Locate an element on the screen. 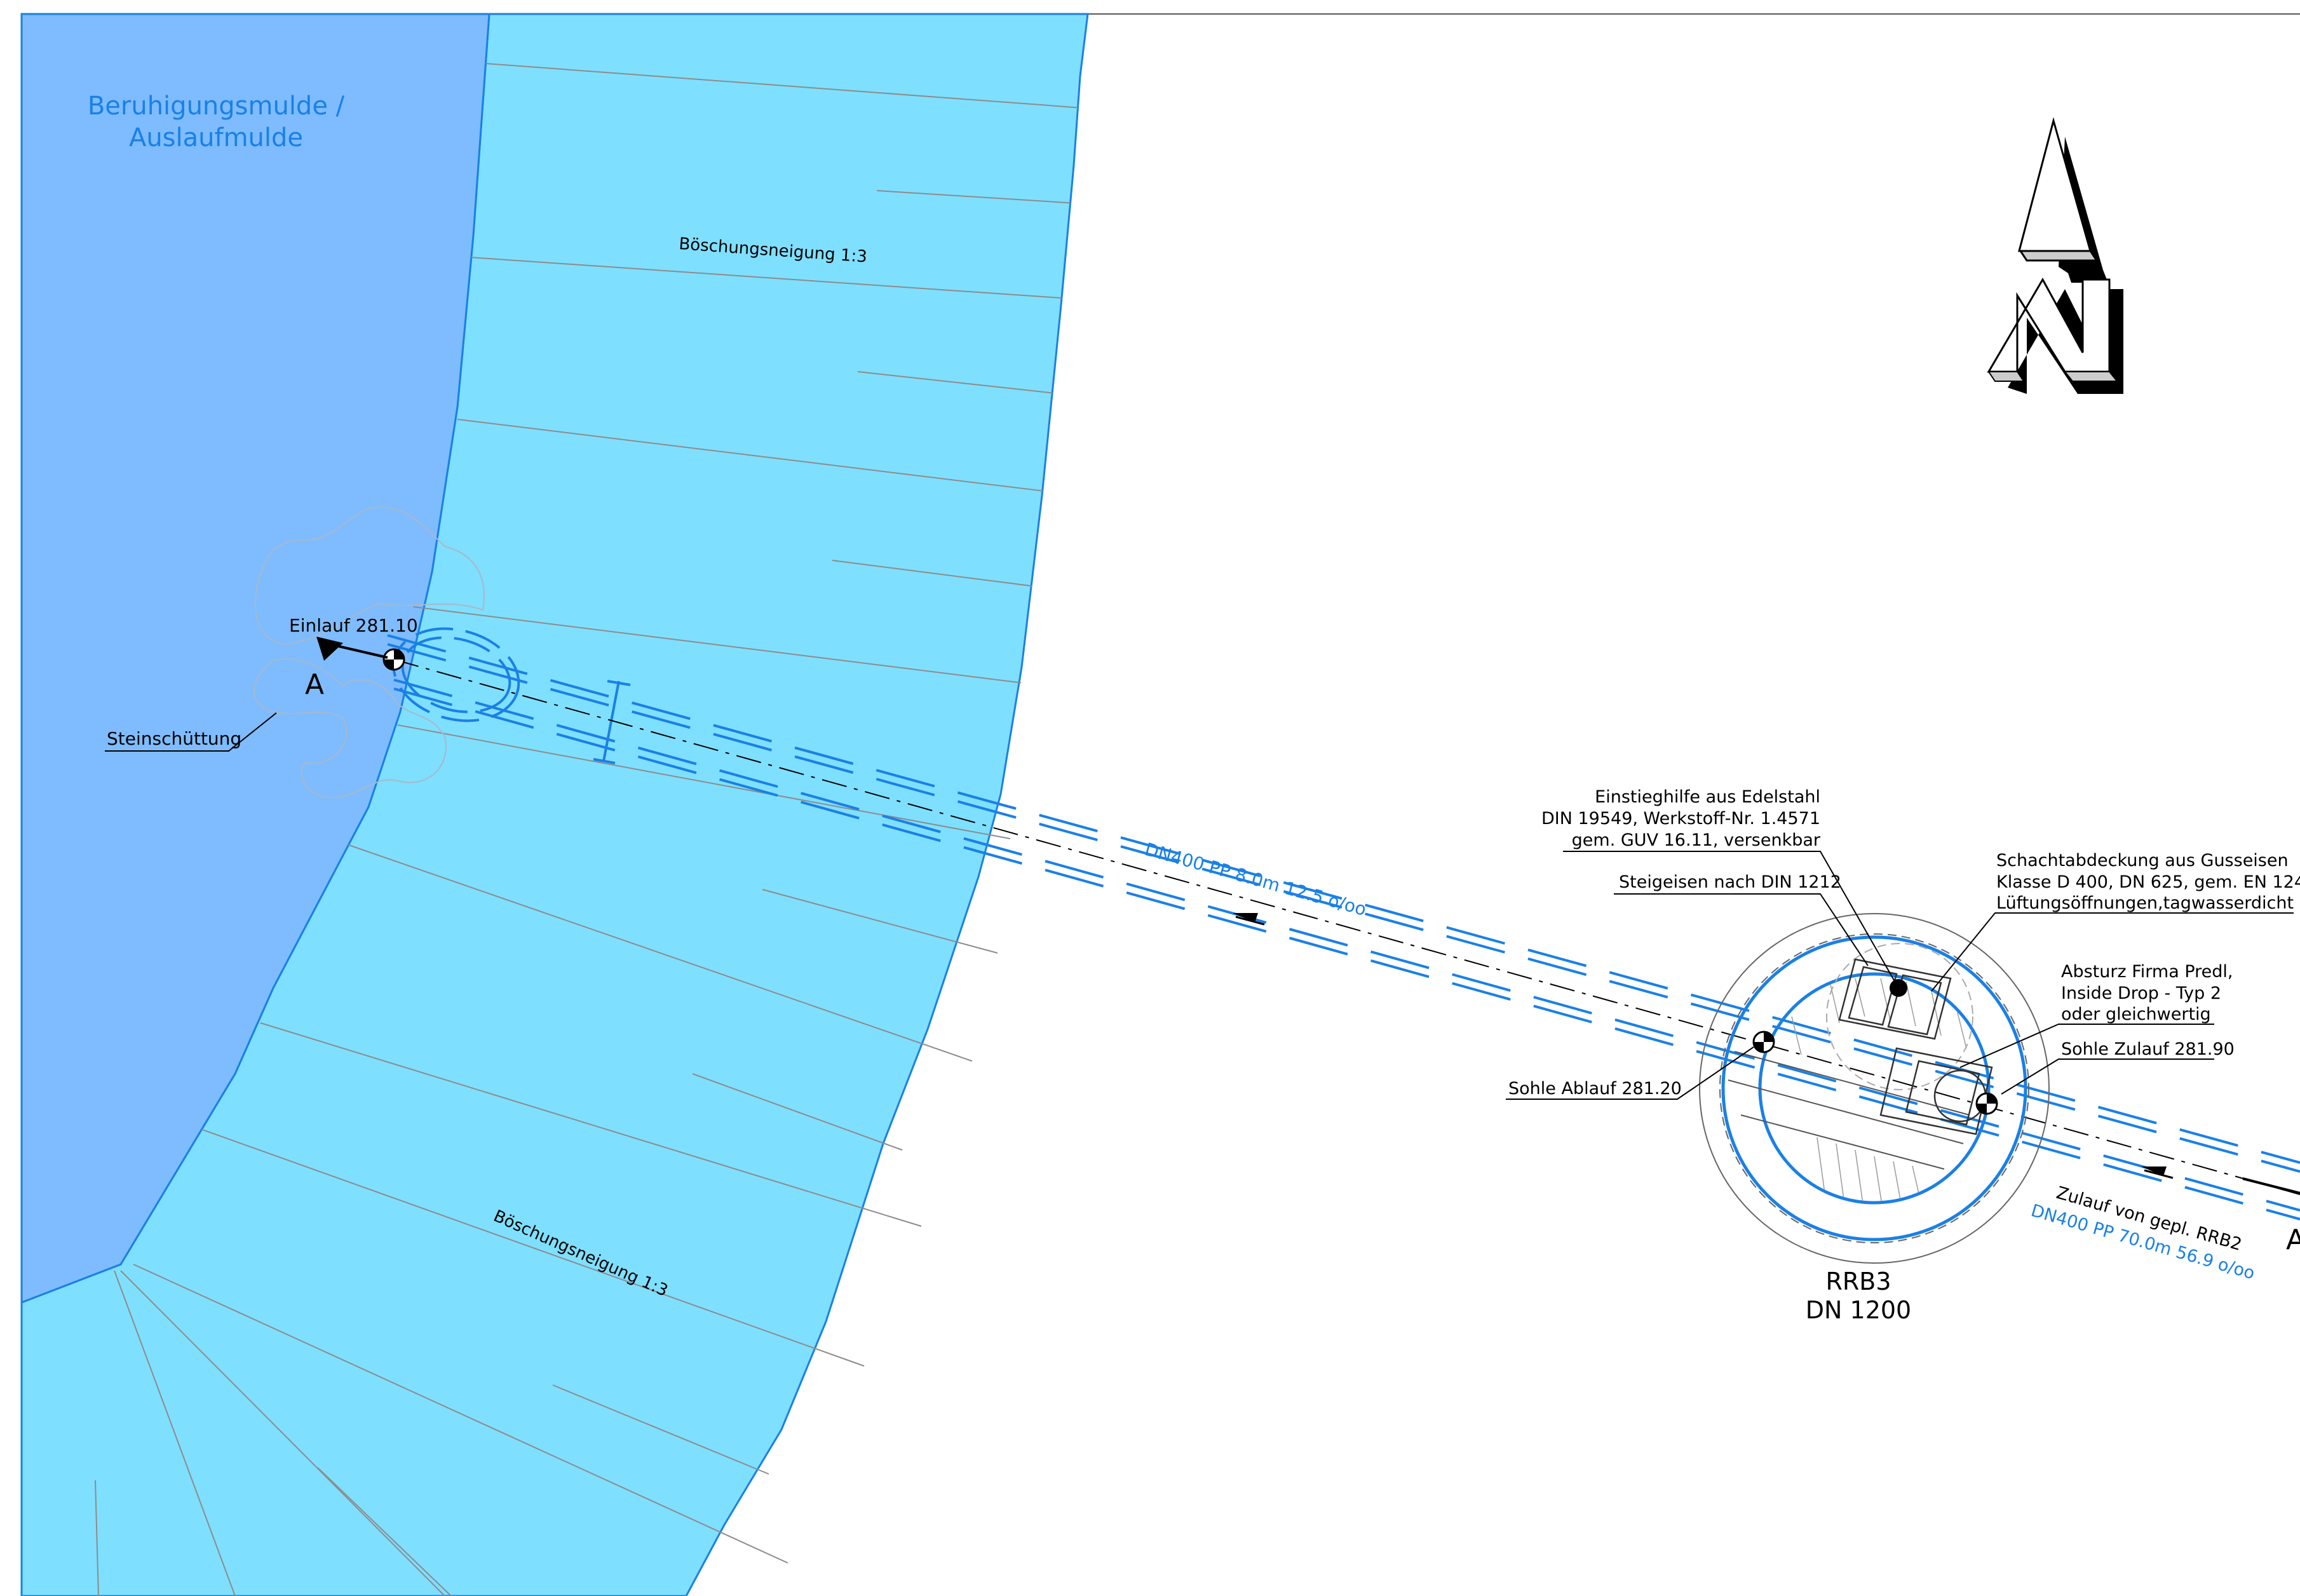 This screenshot has width=2300, height=1596. sohle-ablauf-label: Sohle Ablauf 281.20 is located at coordinates (1595, 1089).